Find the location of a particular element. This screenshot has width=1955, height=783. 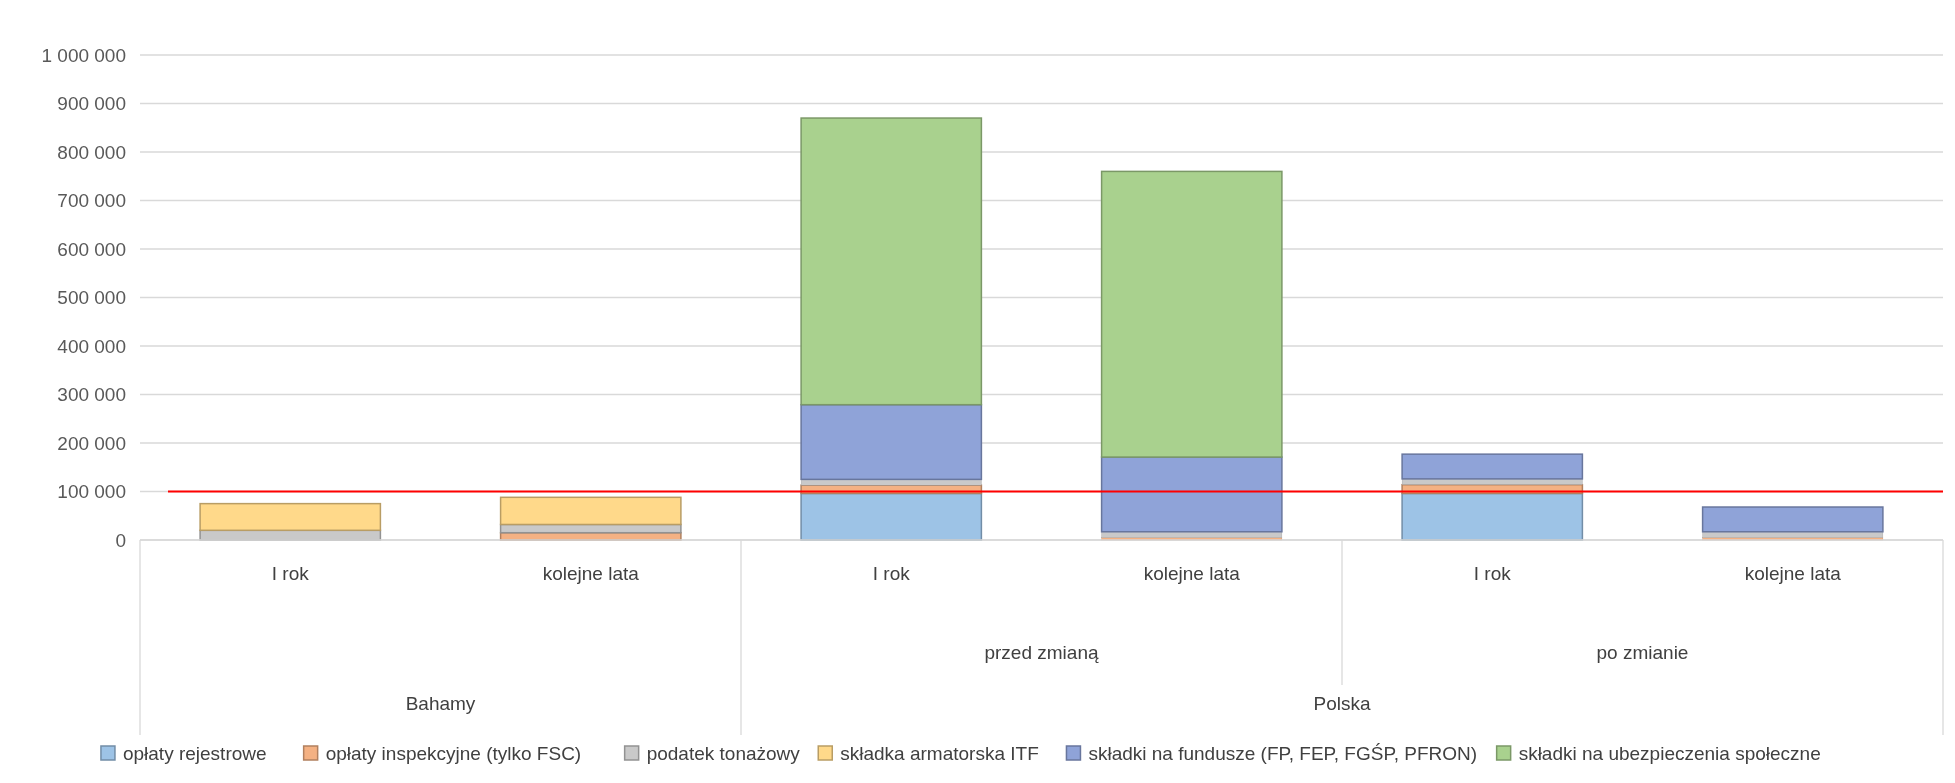

legend-label: opłaty rejestrowe is located at coordinates (194, 753).